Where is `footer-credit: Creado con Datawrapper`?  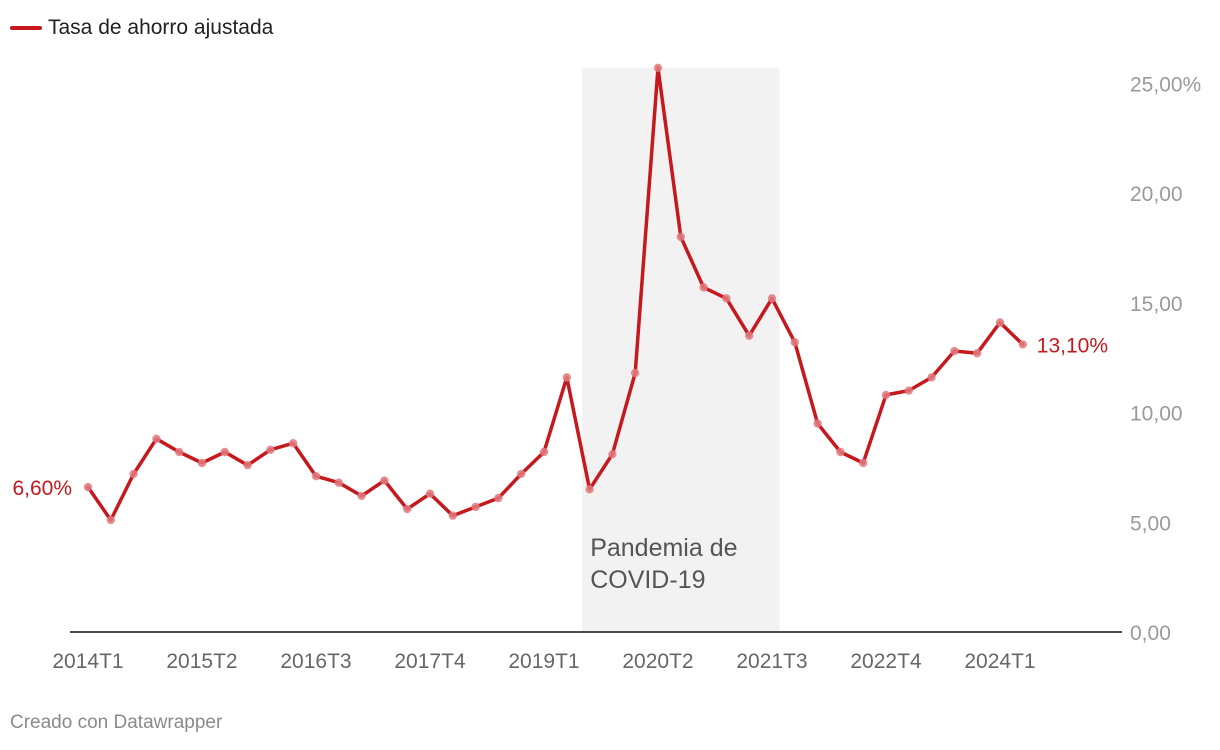
footer-credit: Creado con Datawrapper is located at coordinates (116, 722).